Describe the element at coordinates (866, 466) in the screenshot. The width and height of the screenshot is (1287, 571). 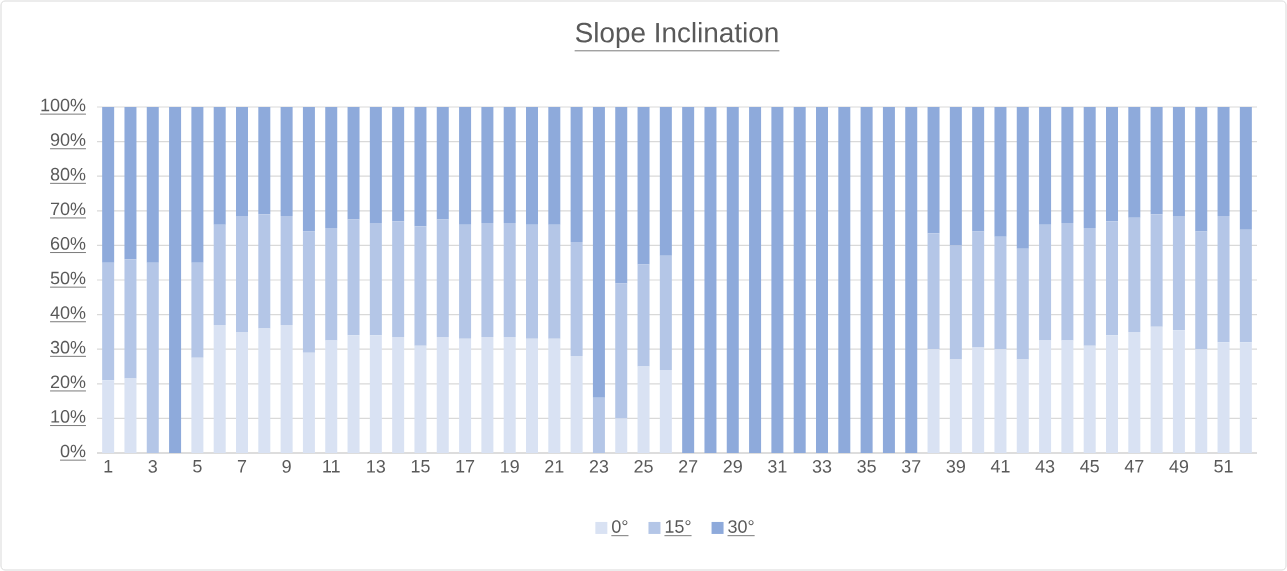
I see `x-tick-label: 35` at that location.